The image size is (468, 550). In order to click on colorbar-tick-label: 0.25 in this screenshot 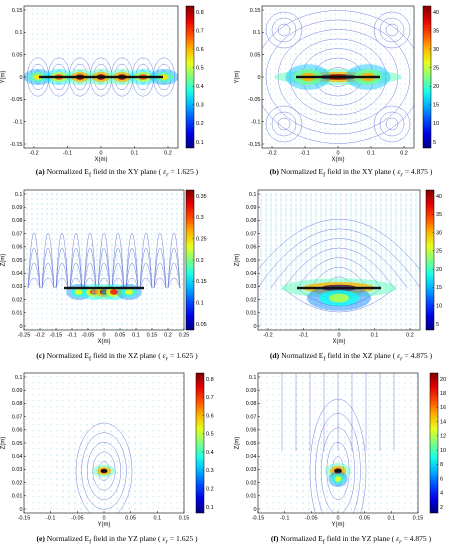, I will do `click(201, 239)`.